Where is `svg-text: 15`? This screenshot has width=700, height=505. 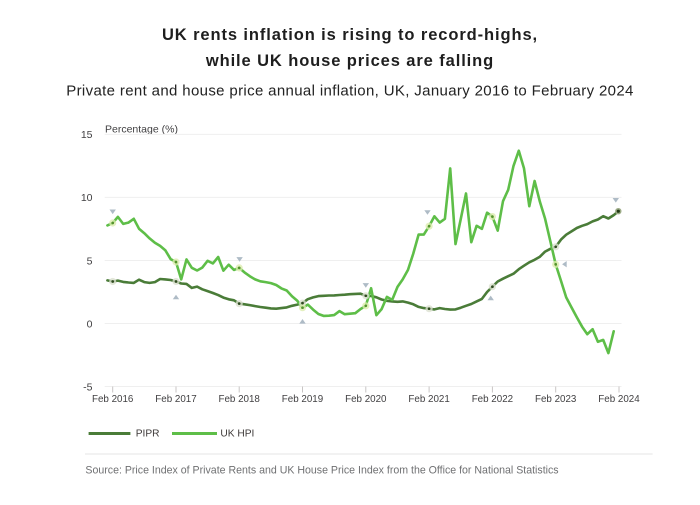 svg-text: 15 is located at coordinates (87, 135).